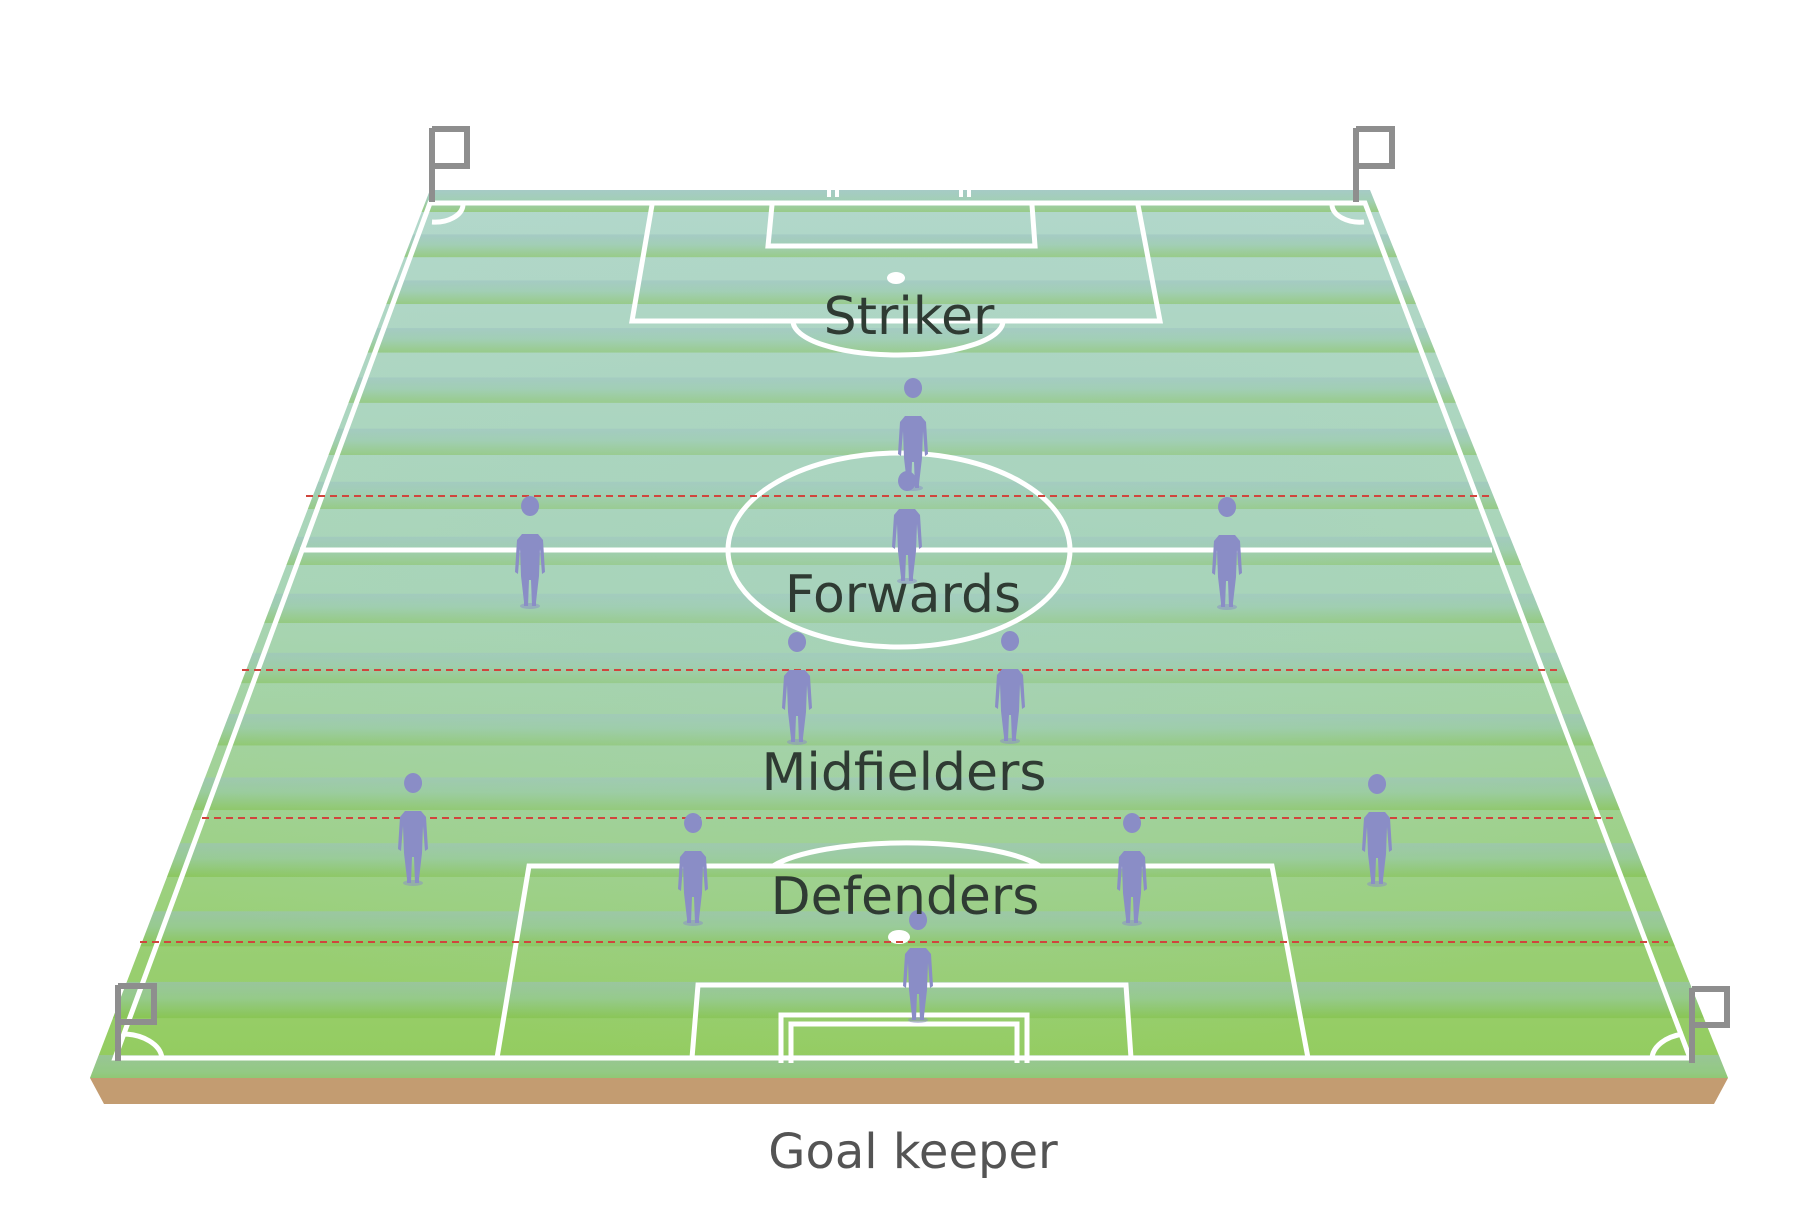  I want to click on player-defender-center-left-feet, so click(693, 923).